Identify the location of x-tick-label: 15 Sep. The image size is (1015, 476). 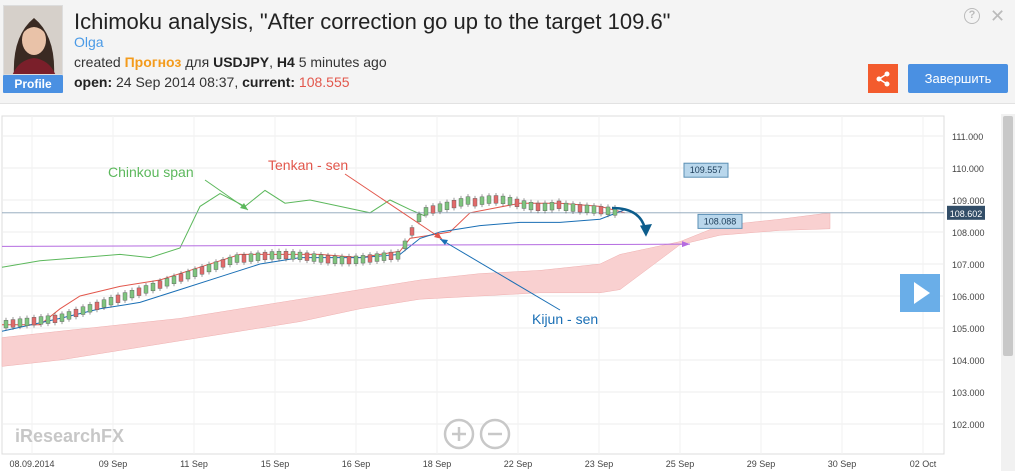
(275, 464).